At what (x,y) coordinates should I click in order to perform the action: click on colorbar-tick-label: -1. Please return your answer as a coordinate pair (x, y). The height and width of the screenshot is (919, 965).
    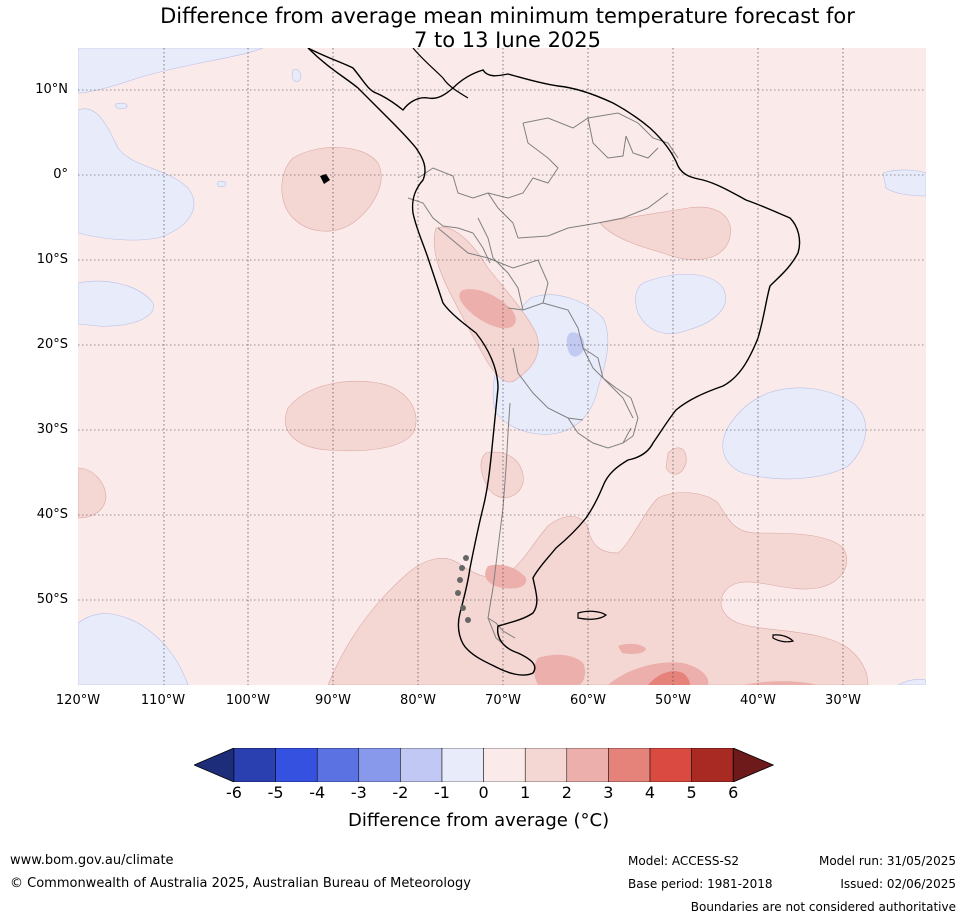
    Looking at the image, I should click on (442, 792).